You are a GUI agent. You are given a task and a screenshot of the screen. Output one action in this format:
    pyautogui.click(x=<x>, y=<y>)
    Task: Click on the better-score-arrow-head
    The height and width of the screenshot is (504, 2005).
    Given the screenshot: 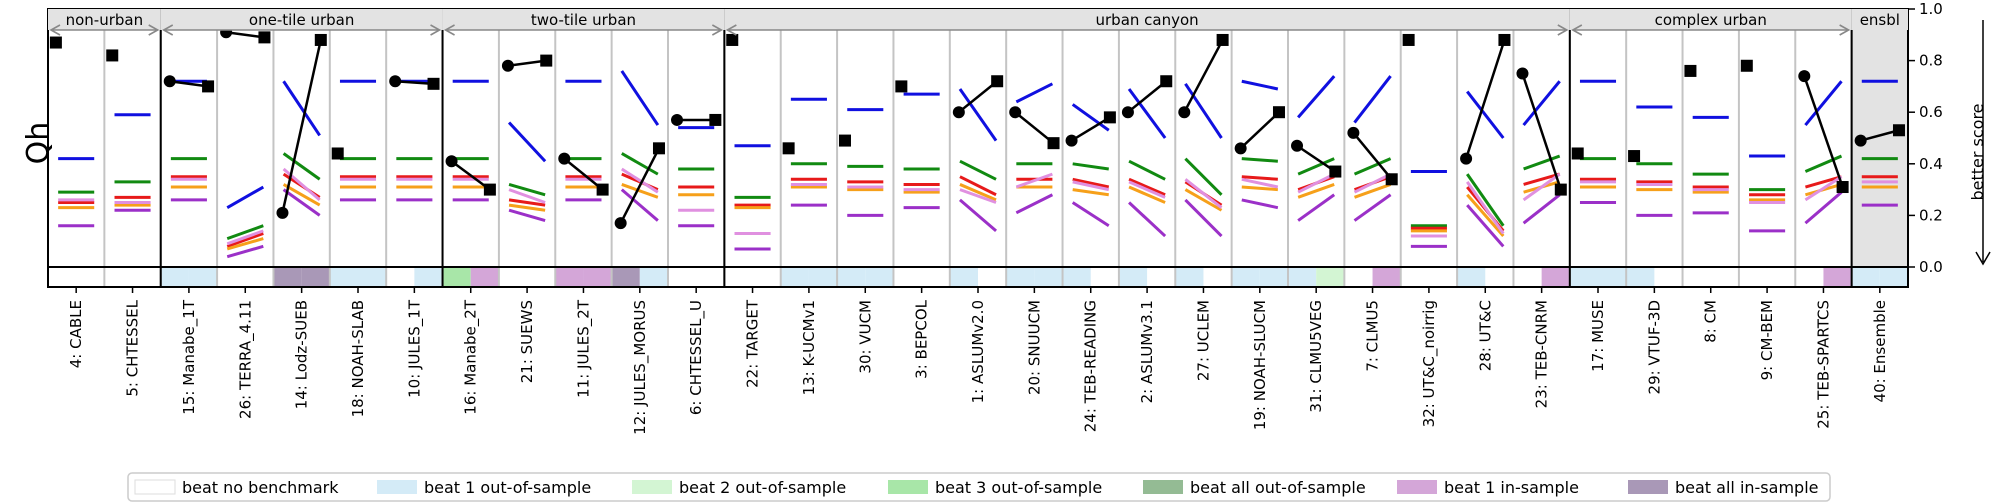 What is the action you would take?
    pyautogui.click(x=1983, y=258)
    